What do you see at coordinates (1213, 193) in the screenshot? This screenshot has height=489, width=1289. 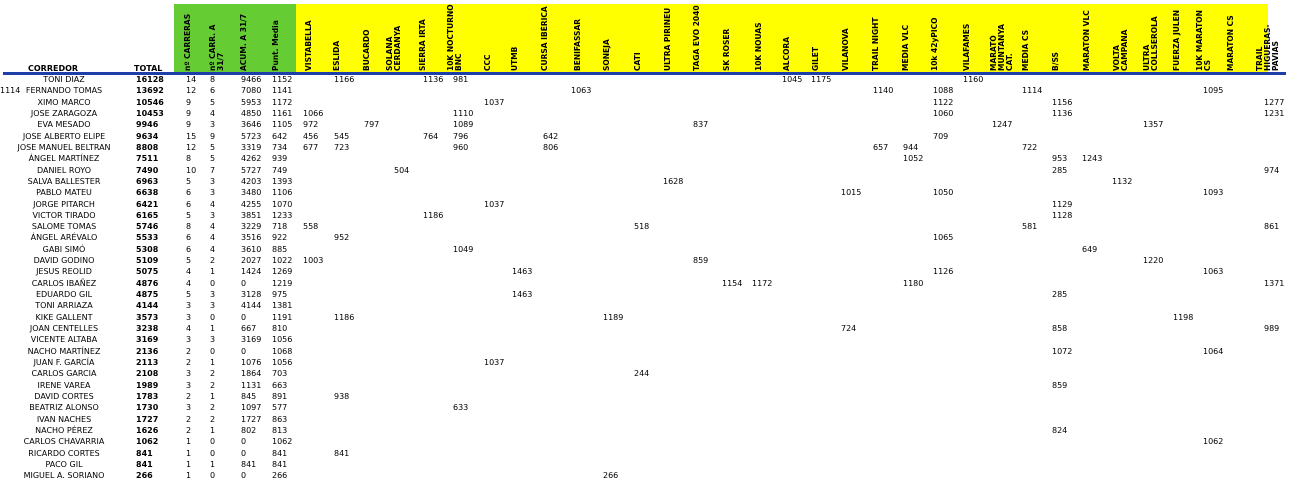 I see `race-score: 1093` at bounding box center [1213, 193].